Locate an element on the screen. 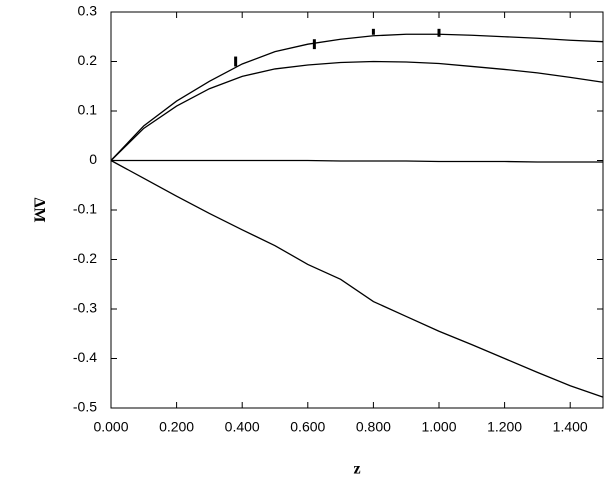  x-tick-label: 0.800 is located at coordinates (373, 427).